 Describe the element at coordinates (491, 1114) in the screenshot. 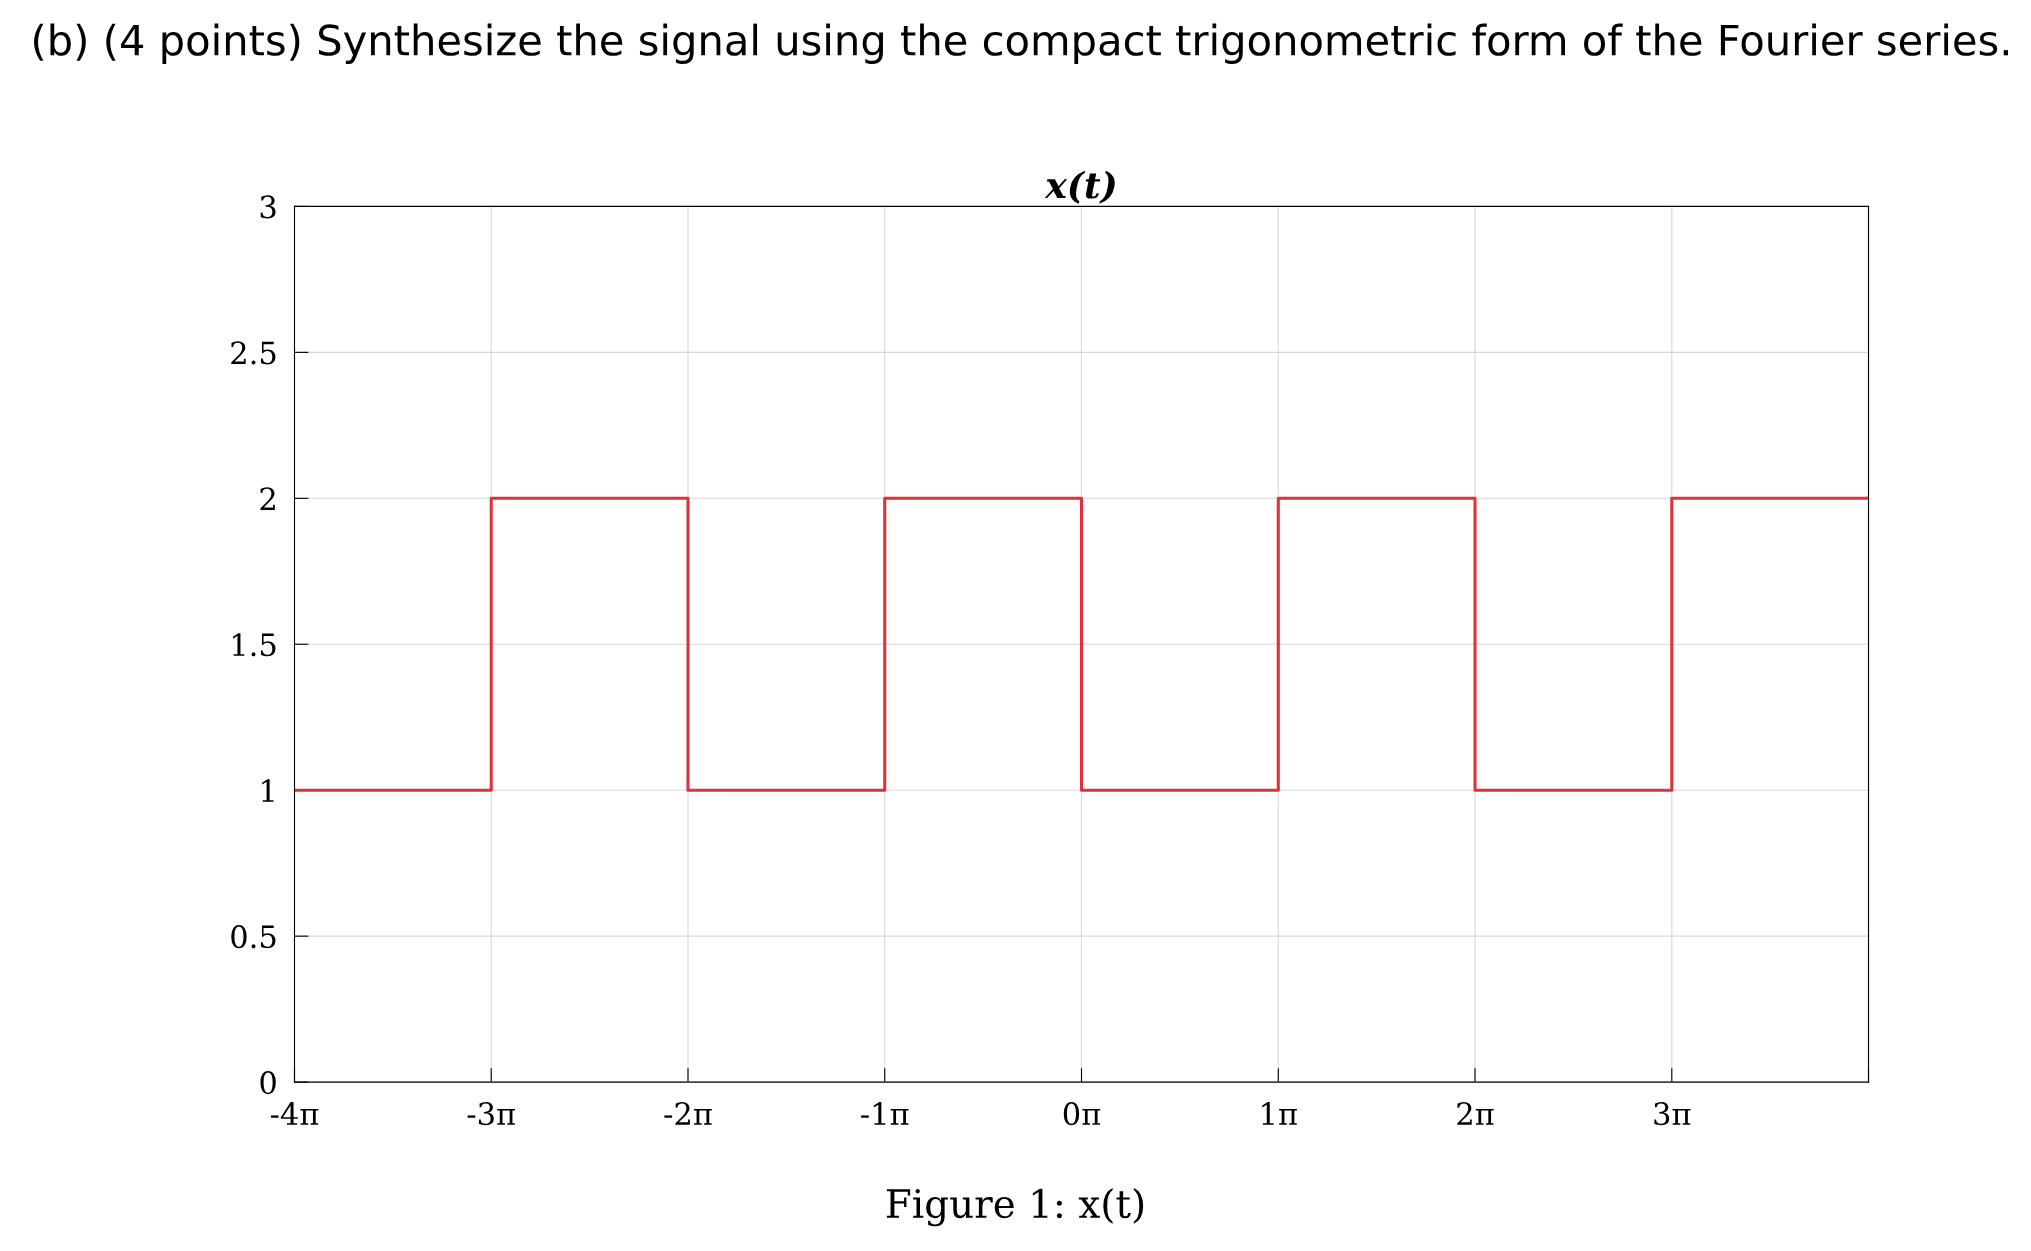

I see `x-tick-label: -3π` at that location.